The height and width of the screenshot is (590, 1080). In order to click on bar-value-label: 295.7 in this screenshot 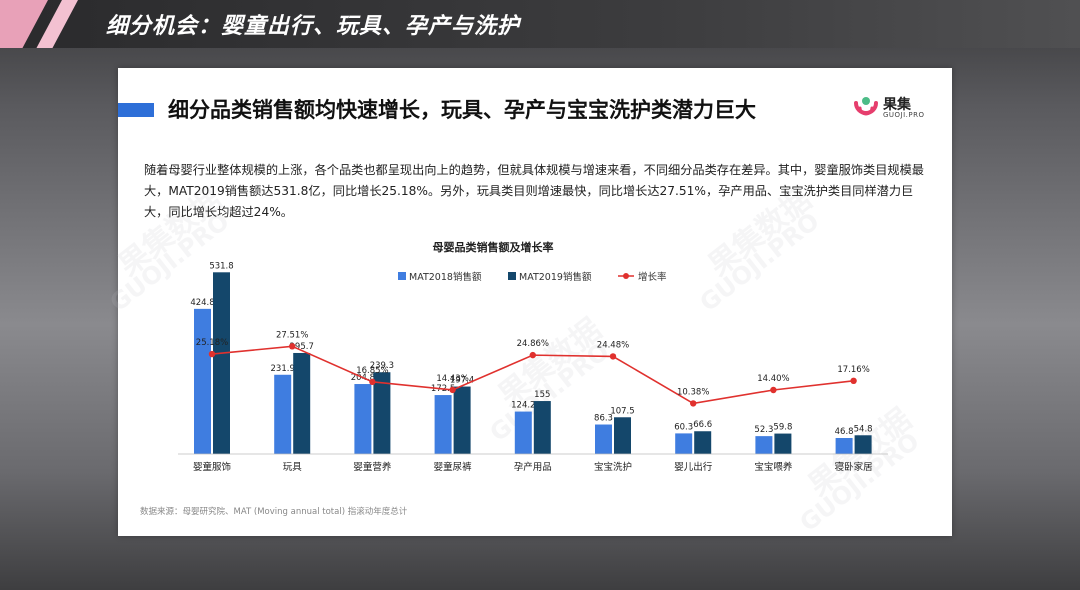, I will do `click(302, 347)`.